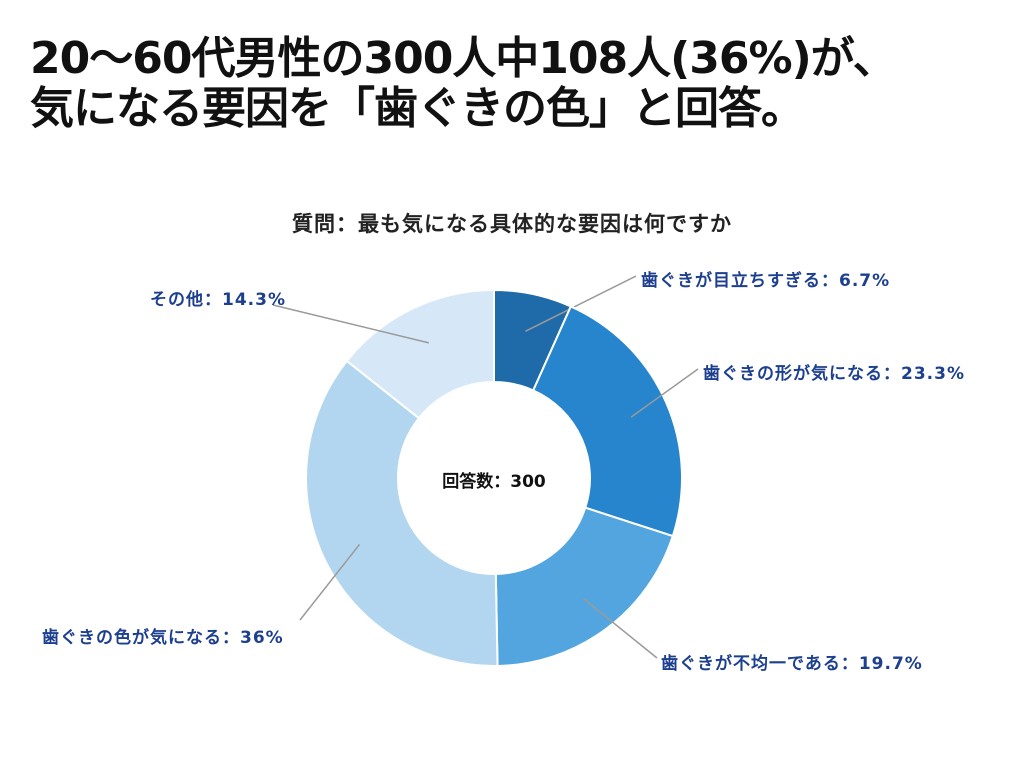  Describe the element at coordinates (512, 224) in the screenshot. I see `chart-title: 質問：最も気になる具体的な要因は何ですか` at that location.